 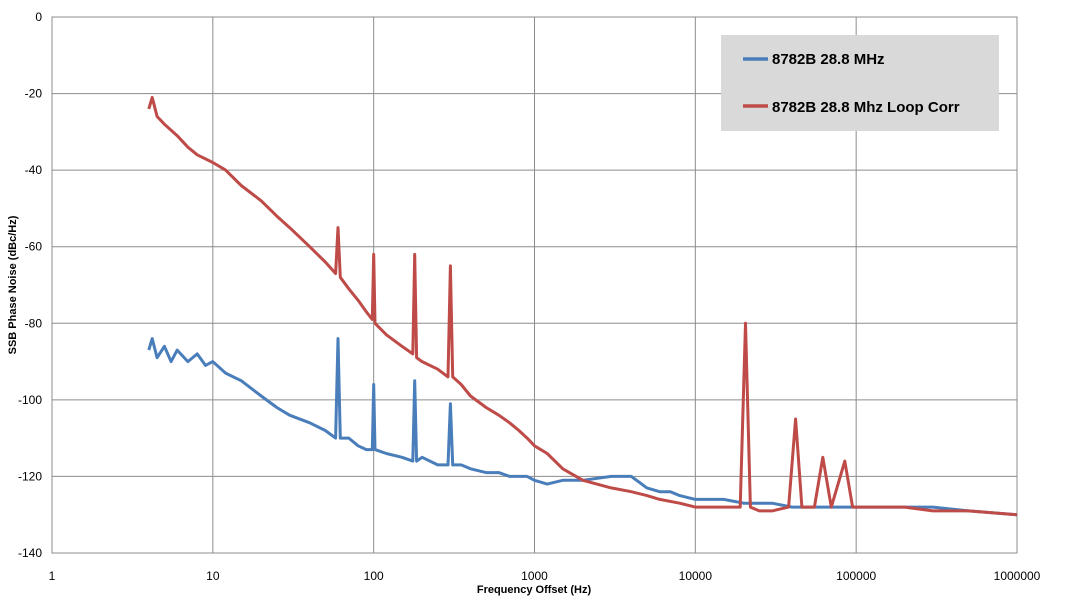 I want to click on y-axis-title: SSB Phase Noise (dBc/Hz), so click(x=13, y=284).